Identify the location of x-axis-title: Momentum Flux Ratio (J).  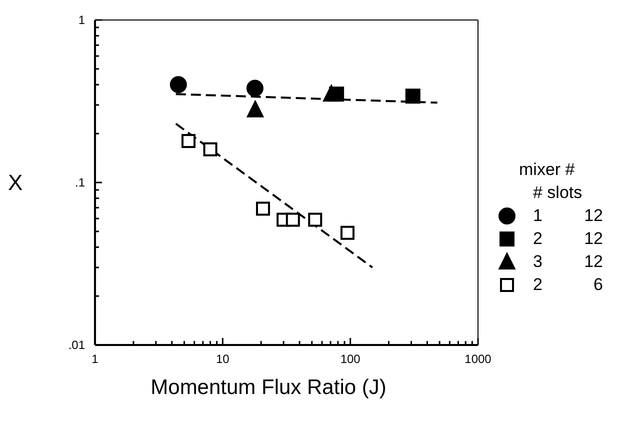
(269, 388).